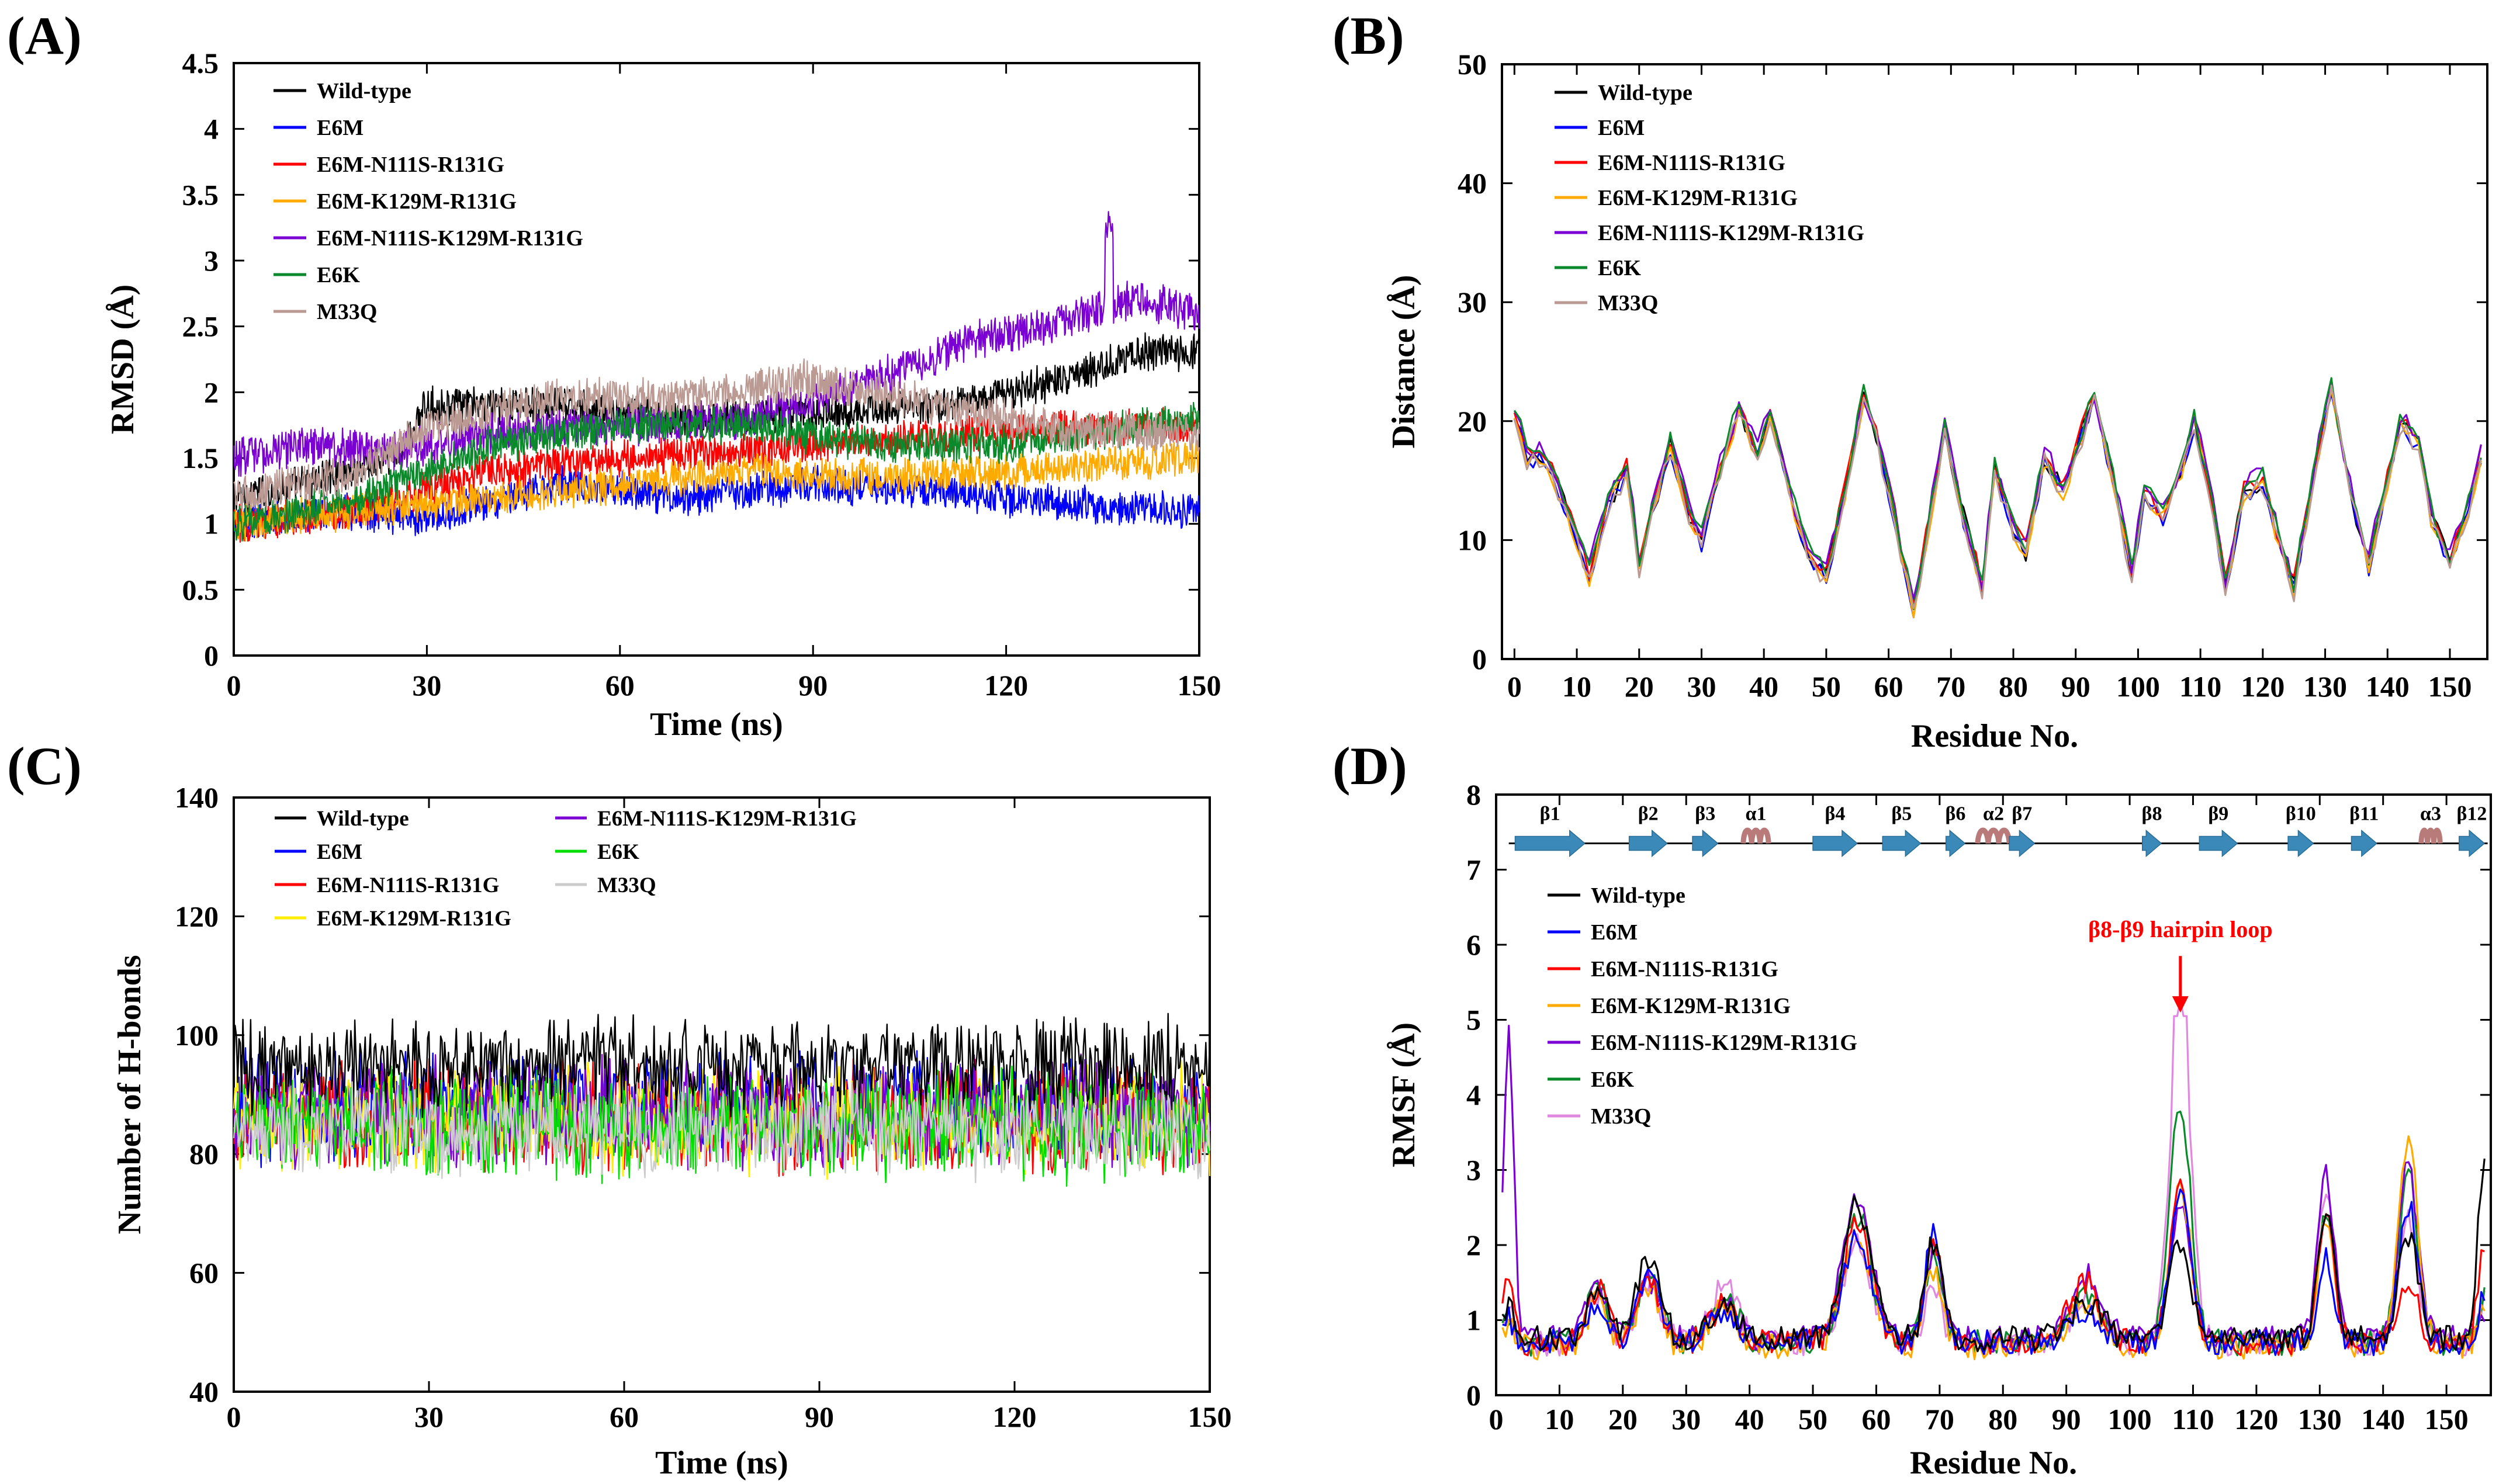 This screenshot has height=1484, width=2506. I want to click on structure-label: β9, so click(2218, 814).